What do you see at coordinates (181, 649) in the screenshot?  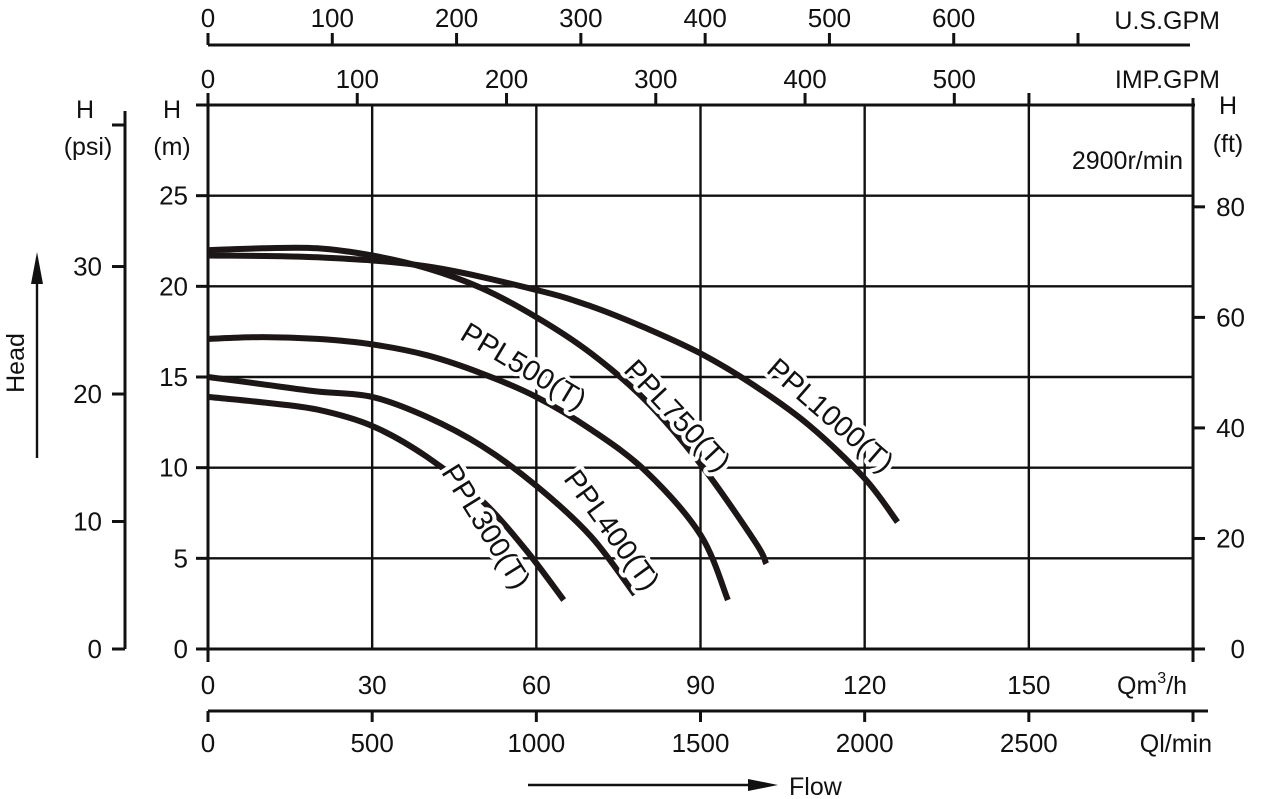 I see `meter-tick-label: 0` at bounding box center [181, 649].